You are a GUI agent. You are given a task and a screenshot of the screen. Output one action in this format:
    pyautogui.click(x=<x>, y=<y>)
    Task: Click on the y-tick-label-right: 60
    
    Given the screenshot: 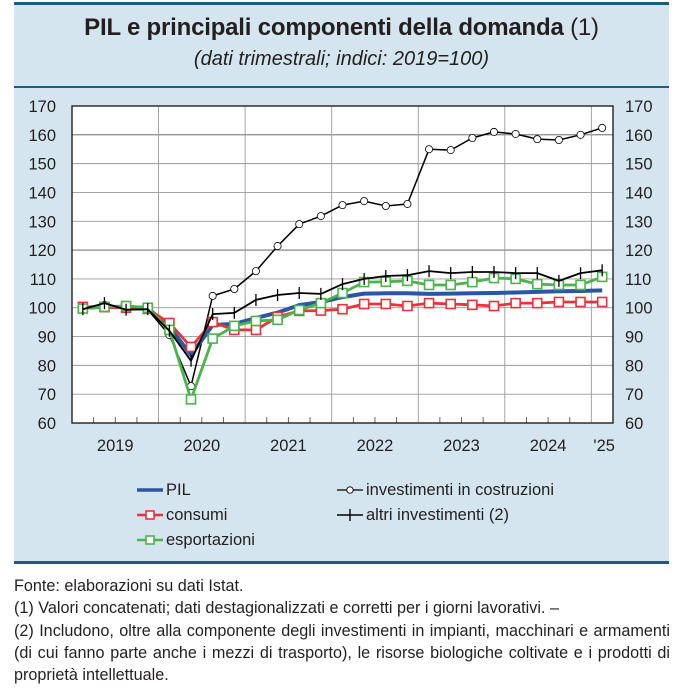 What is the action you would take?
    pyautogui.click(x=634, y=424)
    